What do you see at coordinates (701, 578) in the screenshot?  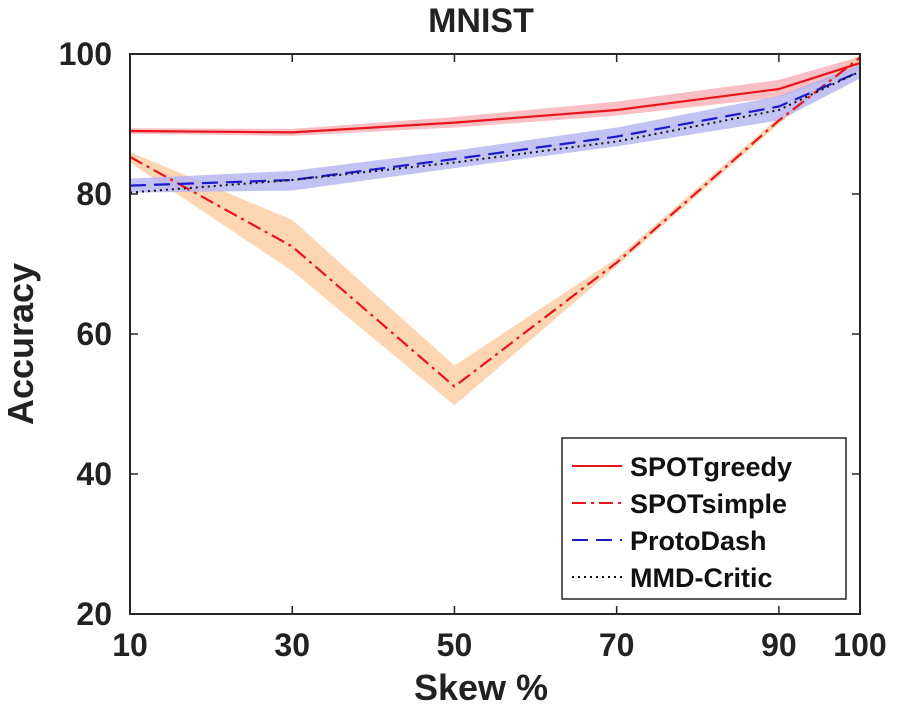 I see `legend-label-mmd-critic: MMD-Critic` at bounding box center [701, 578].